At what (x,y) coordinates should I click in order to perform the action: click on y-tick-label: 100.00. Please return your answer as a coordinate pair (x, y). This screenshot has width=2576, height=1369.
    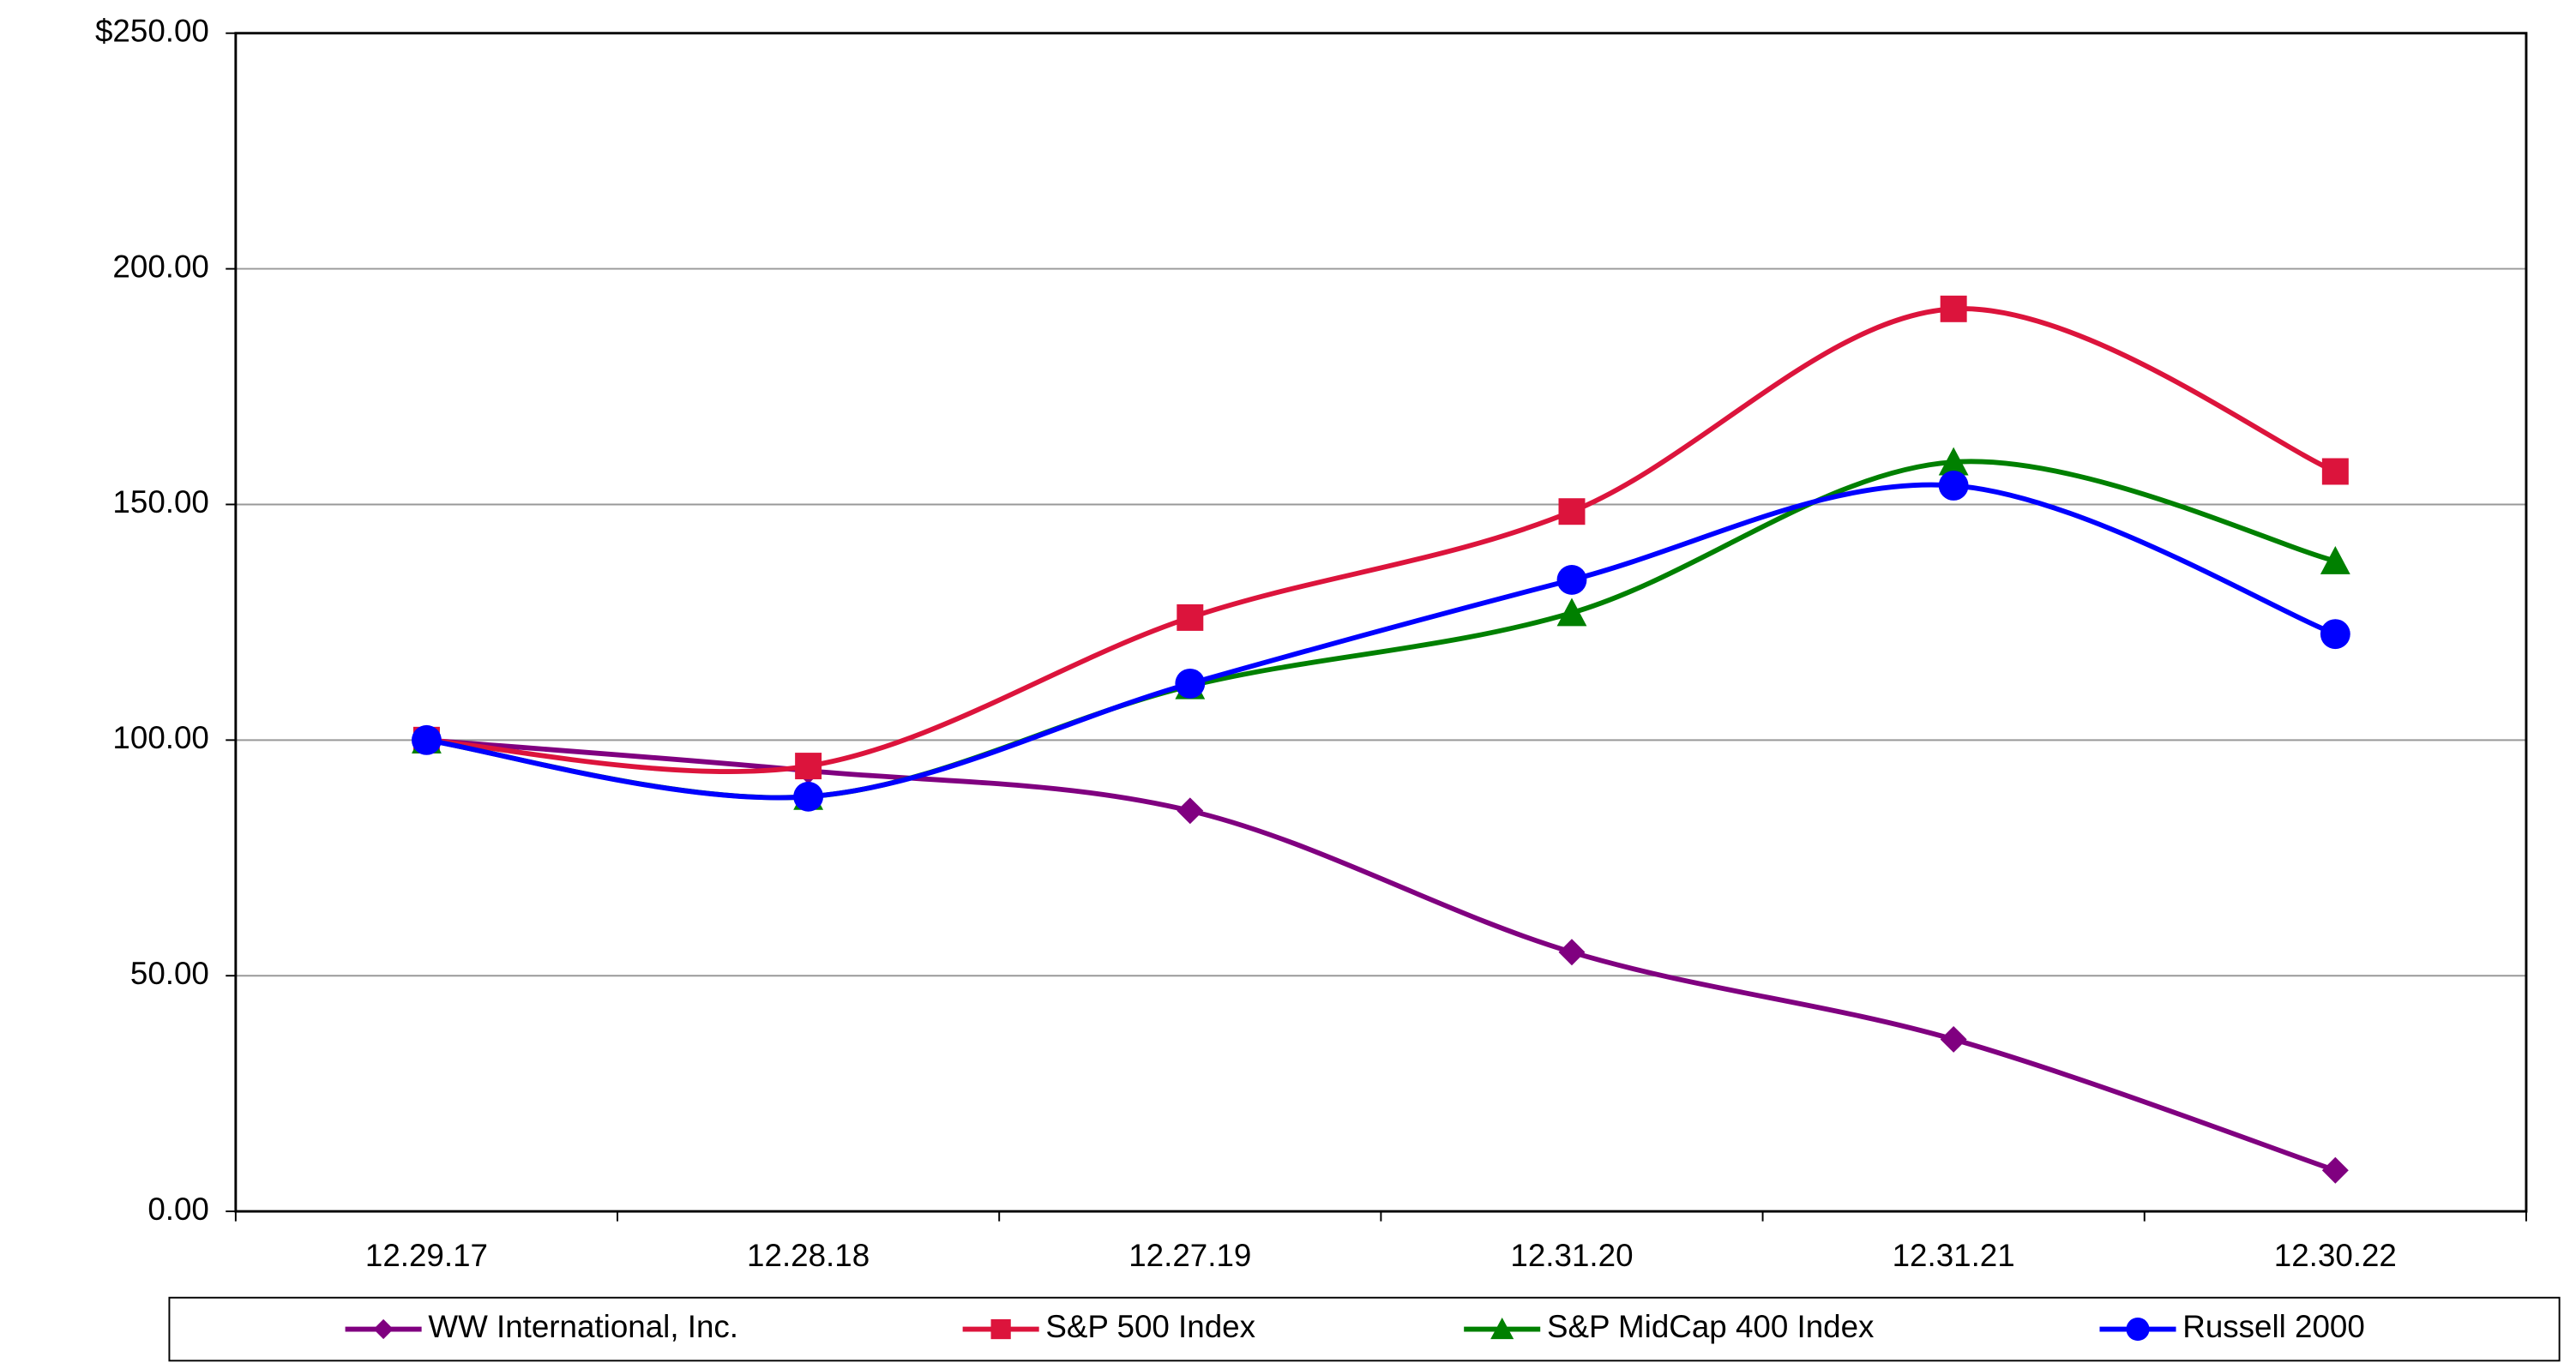
    Looking at the image, I should click on (160, 737).